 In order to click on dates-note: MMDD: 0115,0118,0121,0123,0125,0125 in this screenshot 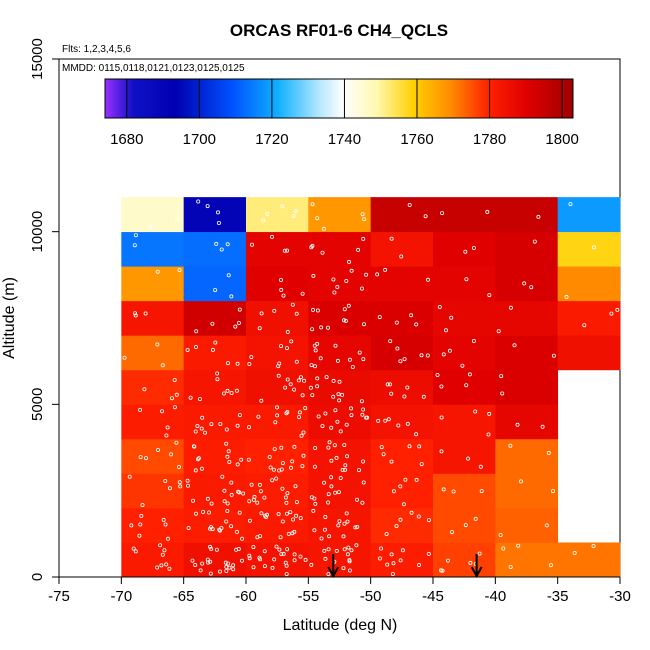, I will do `click(153, 68)`.